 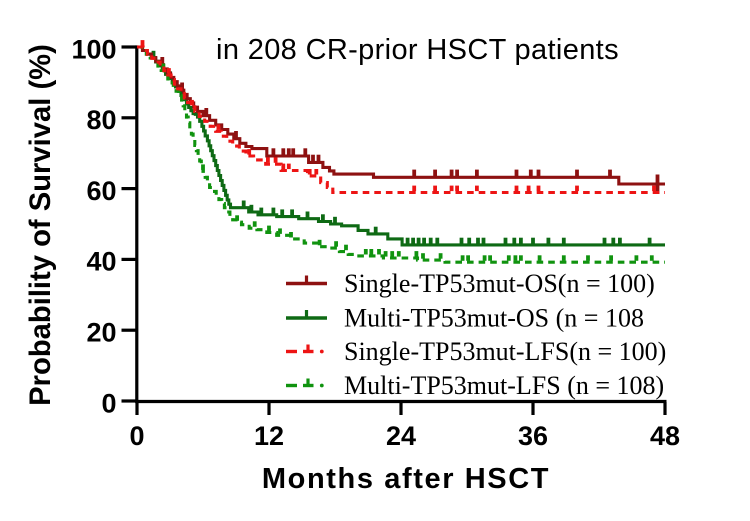 What do you see at coordinates (504, 385) in the screenshot?
I see `svg-text: Multi-TP53mut-LFS (n = 108)` at bounding box center [504, 385].